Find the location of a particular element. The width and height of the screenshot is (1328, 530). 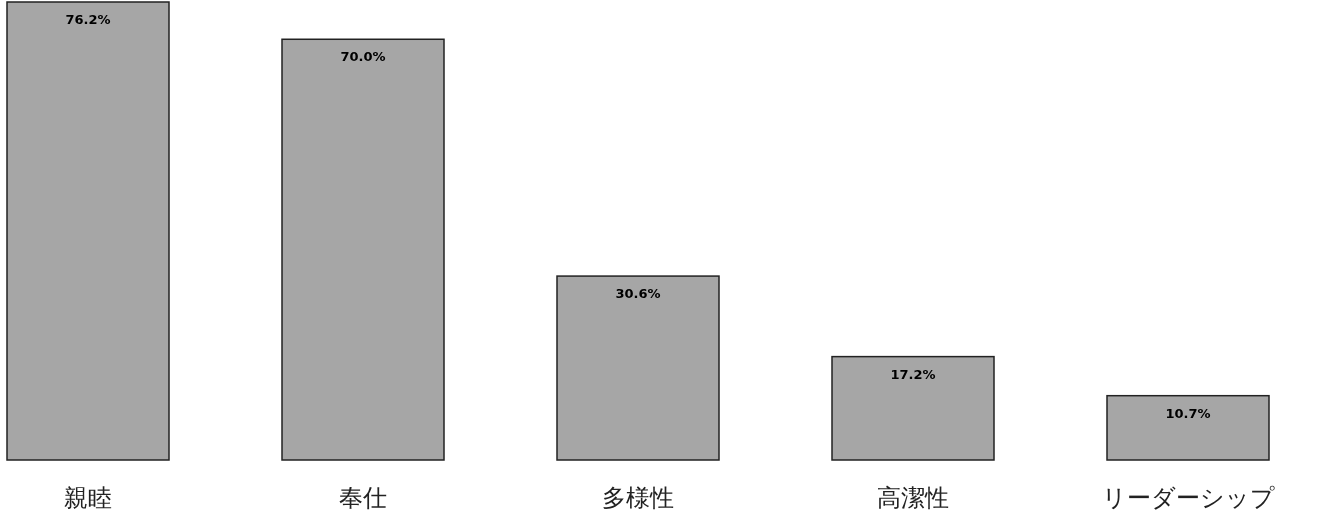

data-label: 30.6% is located at coordinates (638, 294).